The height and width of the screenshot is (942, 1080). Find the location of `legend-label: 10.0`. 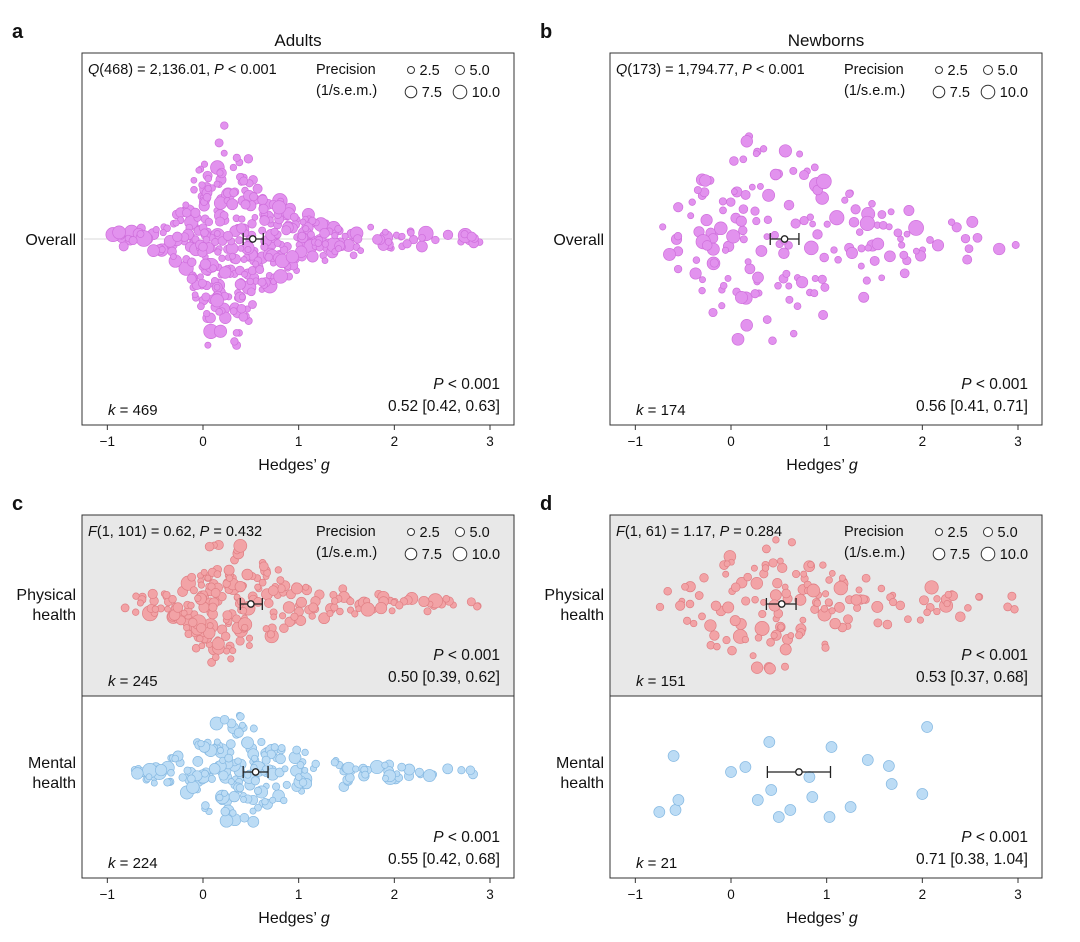

legend-label: 10.0 is located at coordinates (1014, 555).